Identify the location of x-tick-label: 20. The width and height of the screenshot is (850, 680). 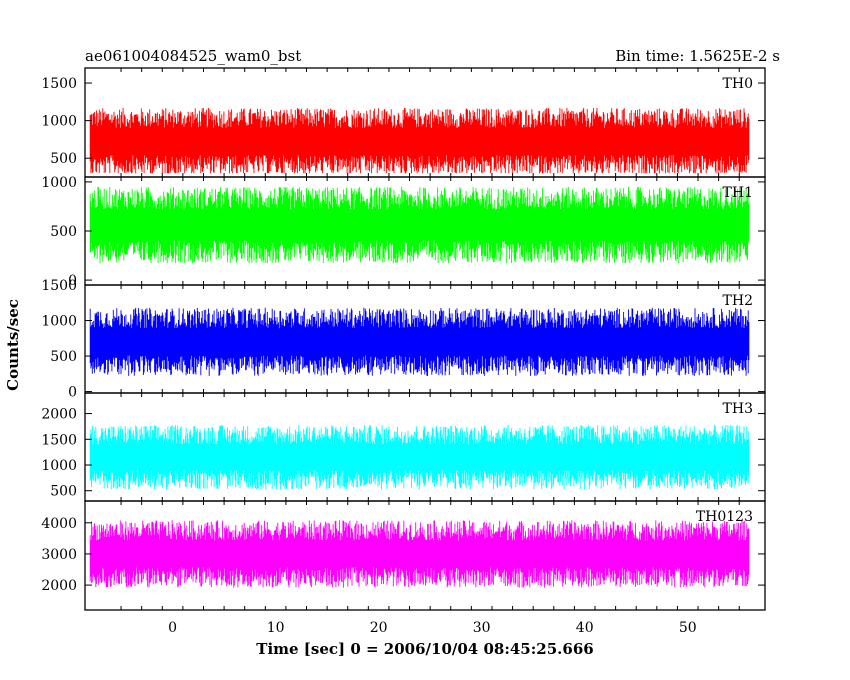
(379, 628).